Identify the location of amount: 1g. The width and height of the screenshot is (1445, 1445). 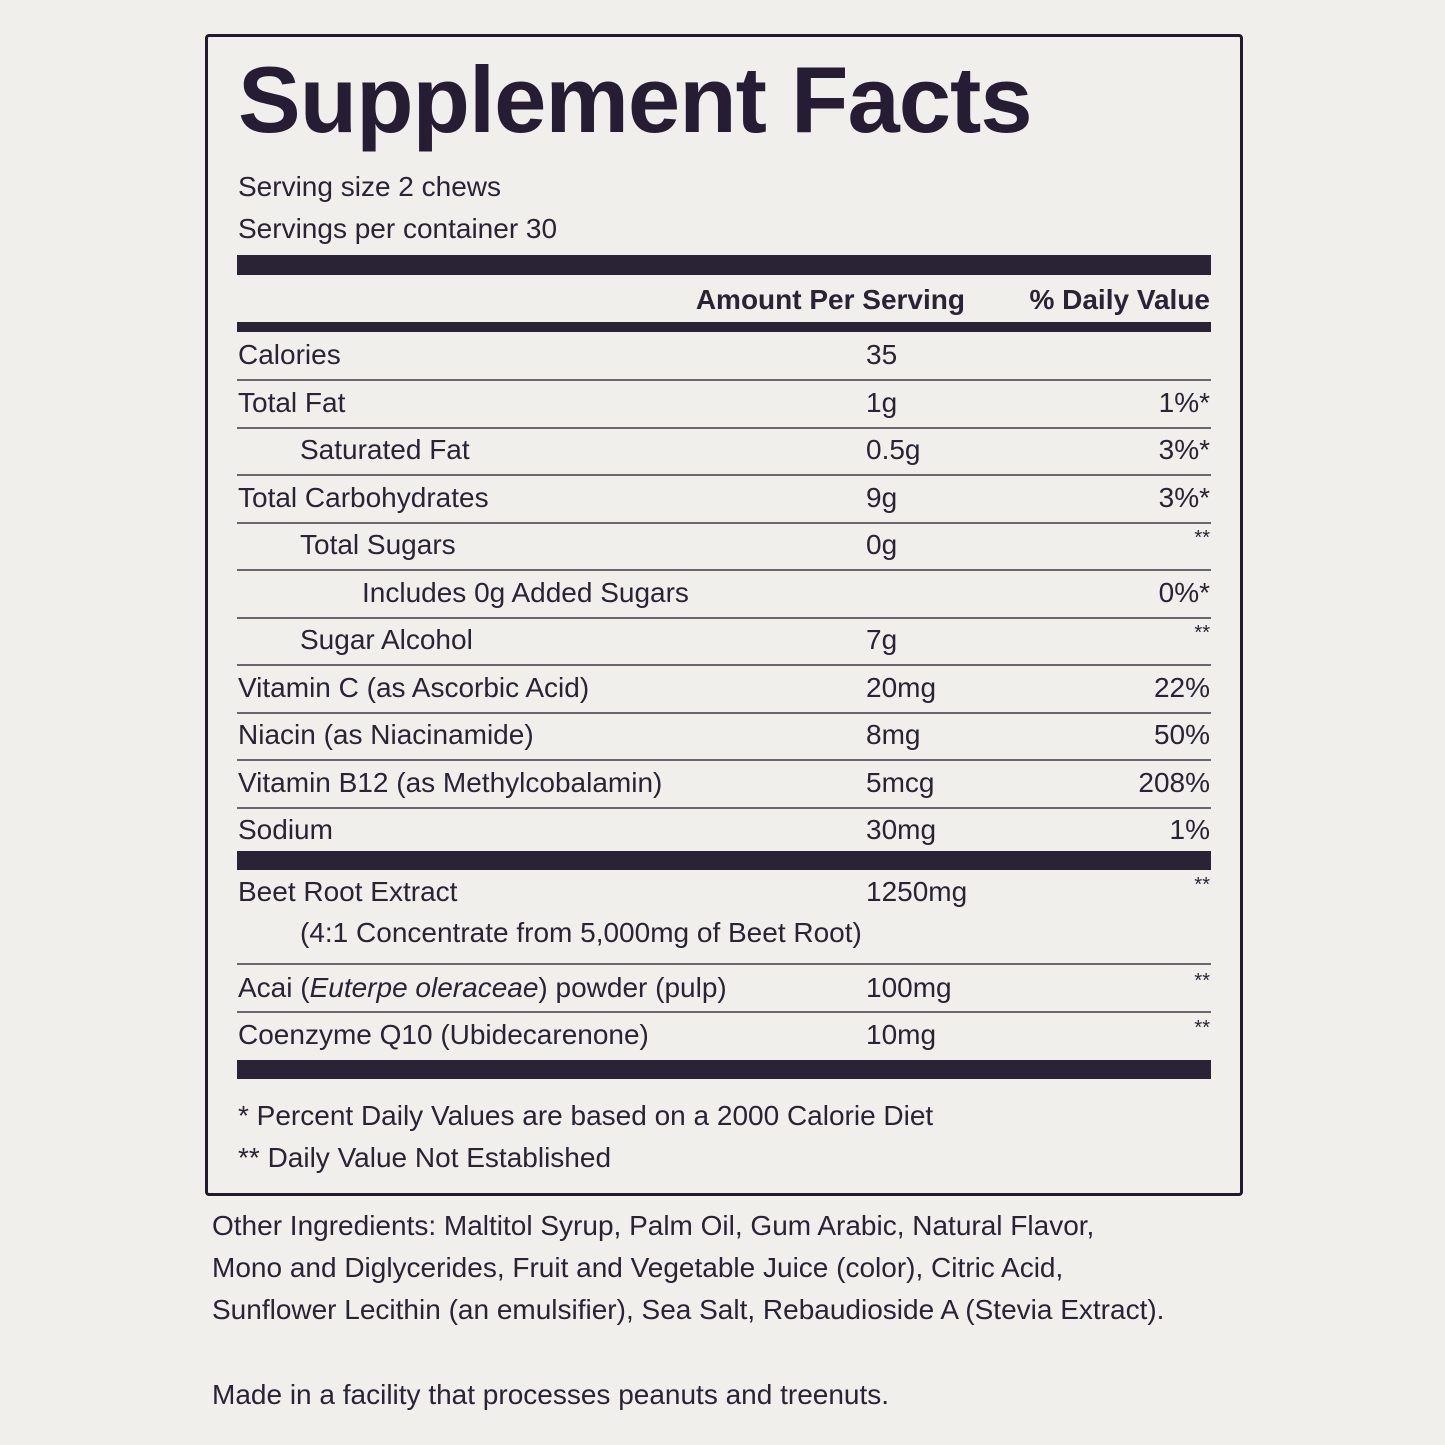
(882, 402).